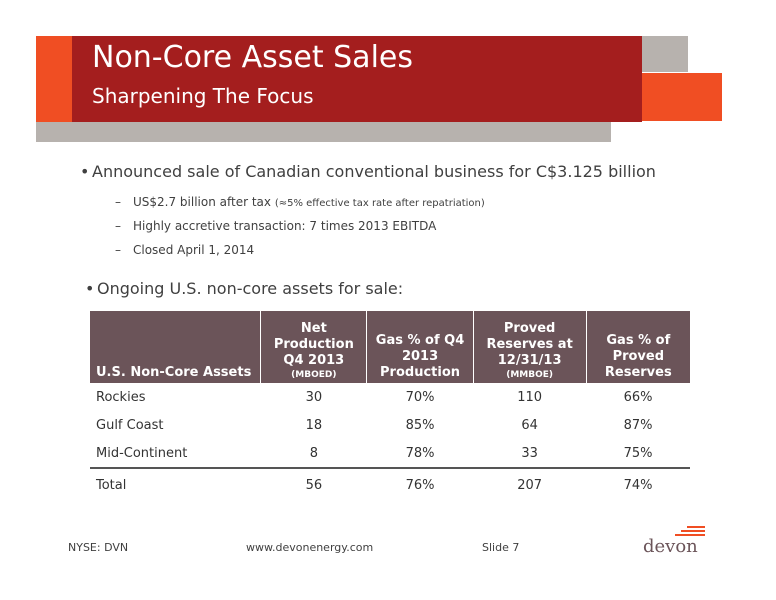 The height and width of the screenshot is (600, 776). I want to click on cell-reserves: 33, so click(529, 453).